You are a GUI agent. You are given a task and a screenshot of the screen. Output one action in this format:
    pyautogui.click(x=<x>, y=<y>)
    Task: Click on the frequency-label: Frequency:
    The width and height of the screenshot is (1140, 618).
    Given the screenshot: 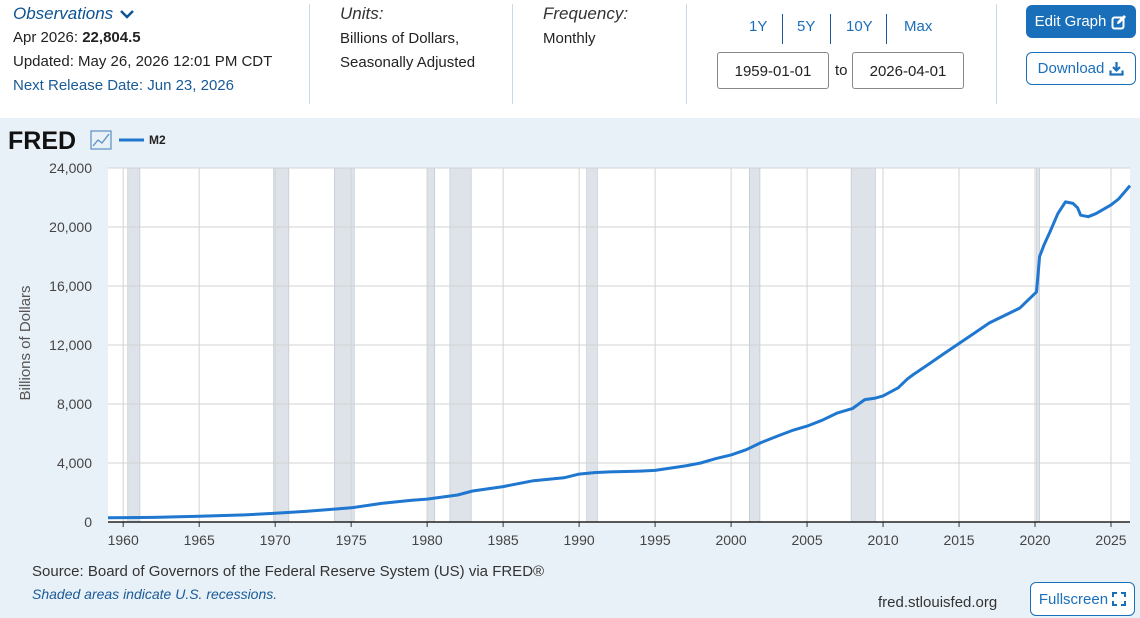 What is the action you would take?
    pyautogui.click(x=586, y=13)
    